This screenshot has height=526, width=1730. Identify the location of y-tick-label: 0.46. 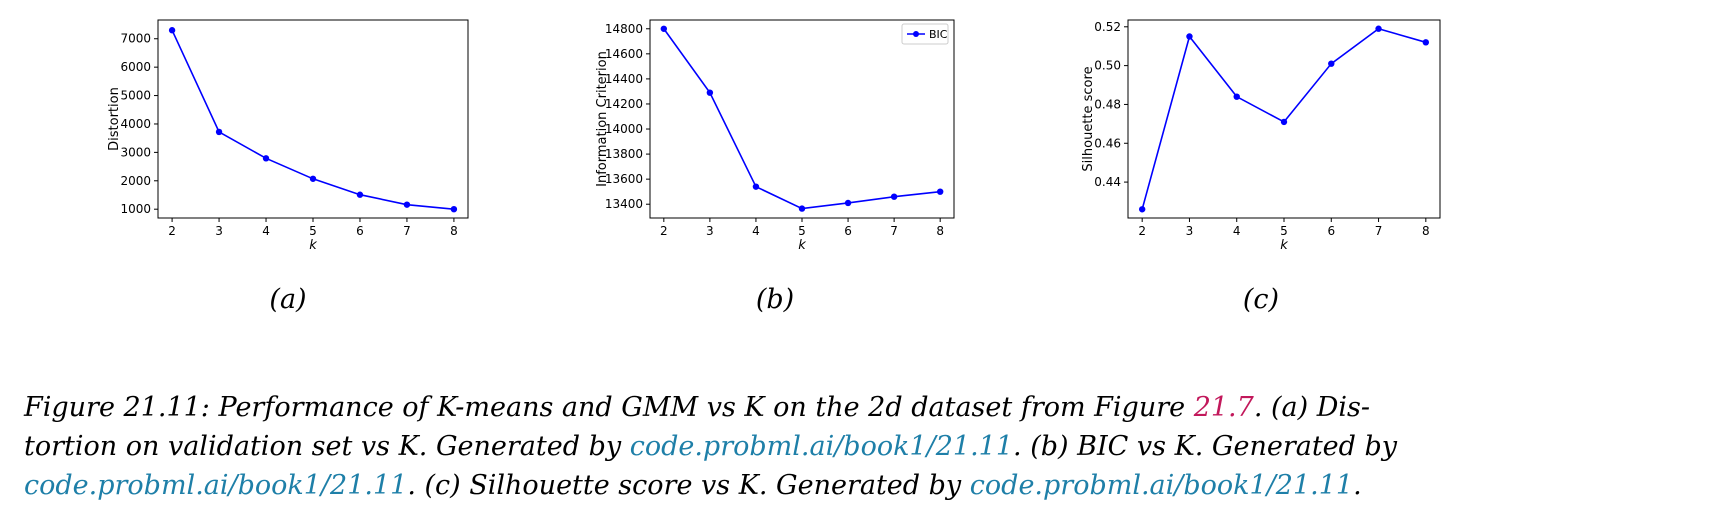
(1107, 143).